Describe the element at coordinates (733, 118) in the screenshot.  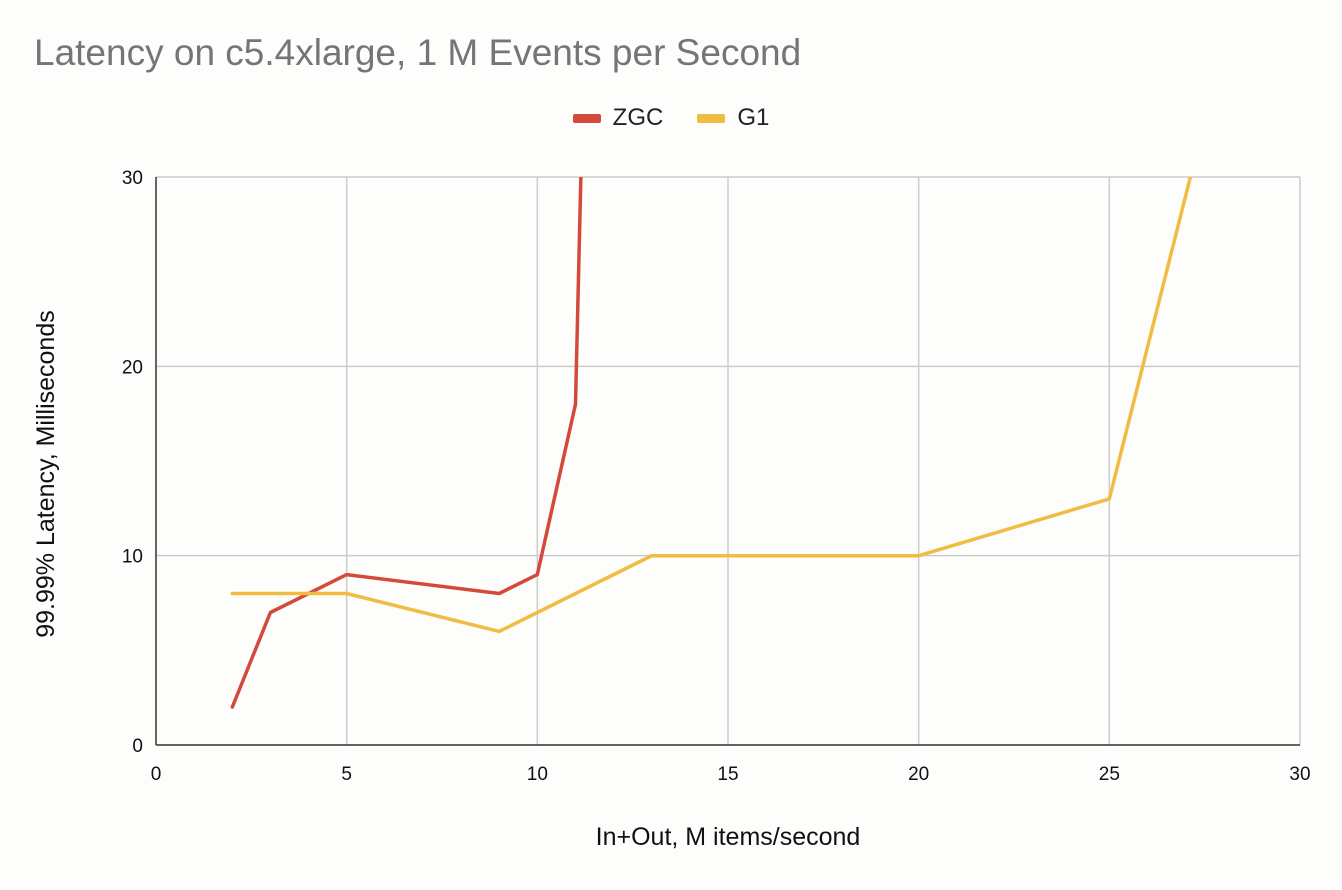
I see `legend-entry-g1: G1` at that location.